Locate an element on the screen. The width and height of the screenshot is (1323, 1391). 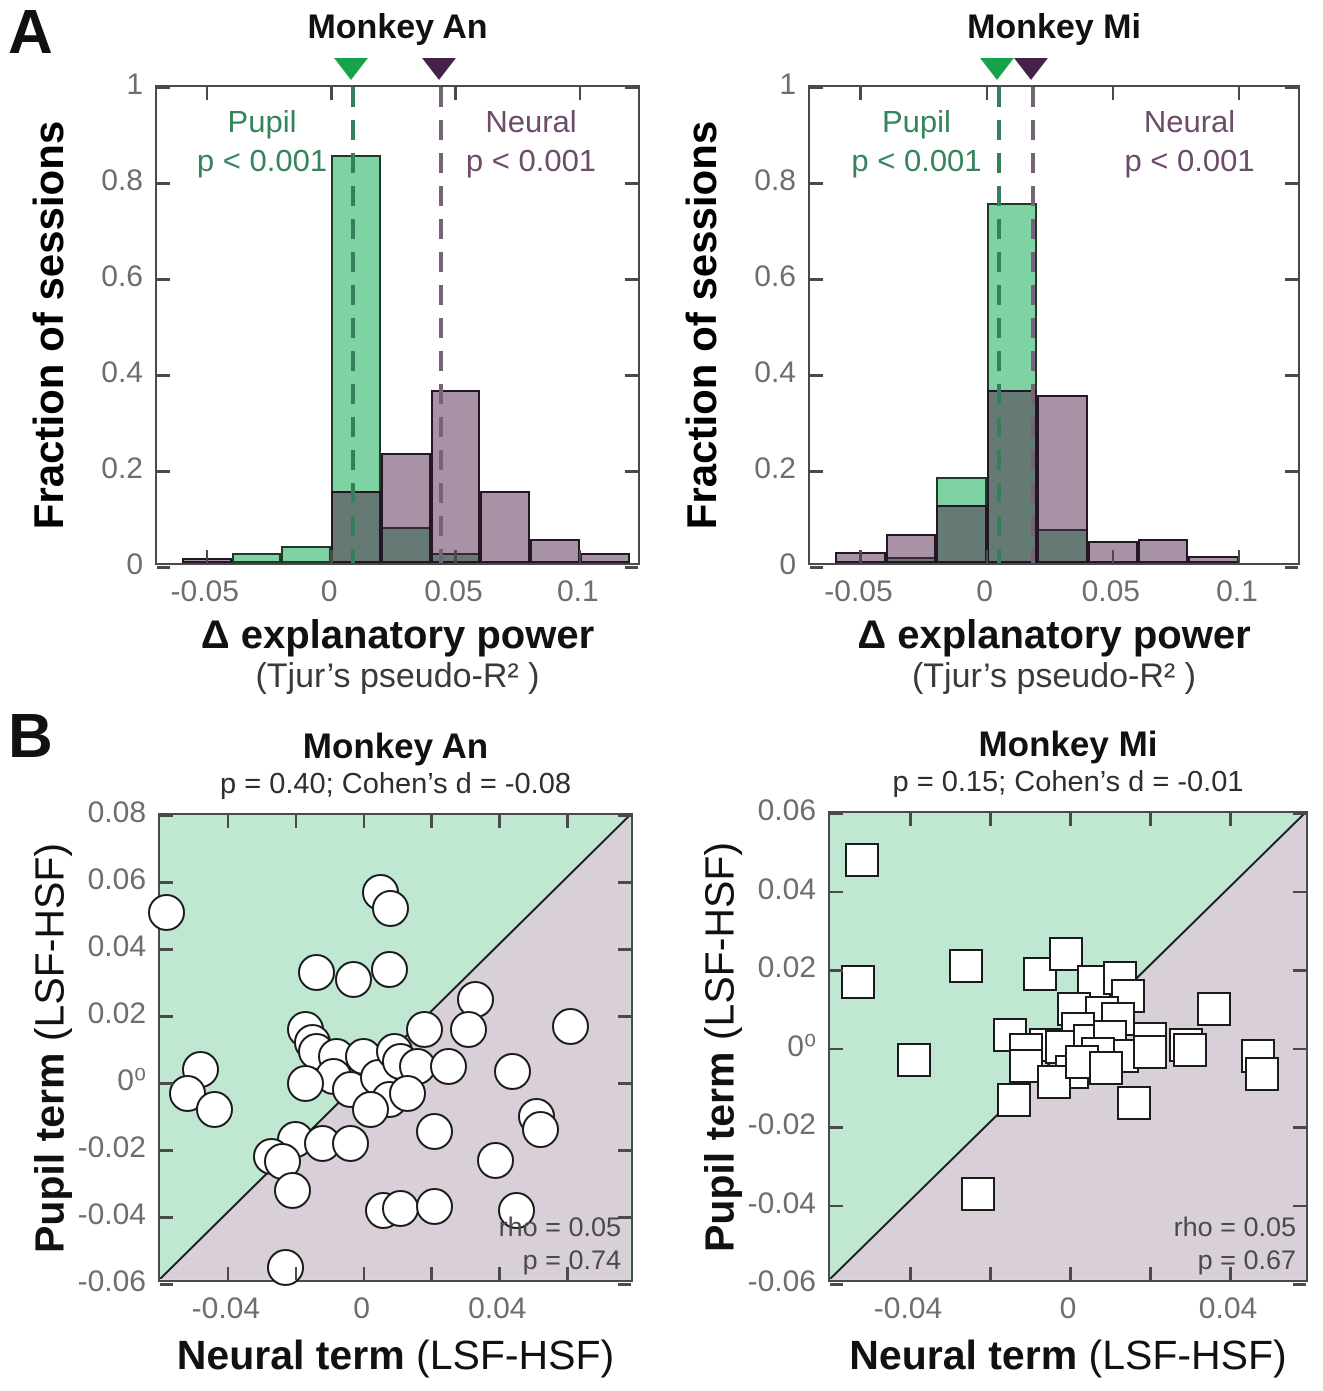
rho-value: rho = 0.05 is located at coordinates (1234, 1227).